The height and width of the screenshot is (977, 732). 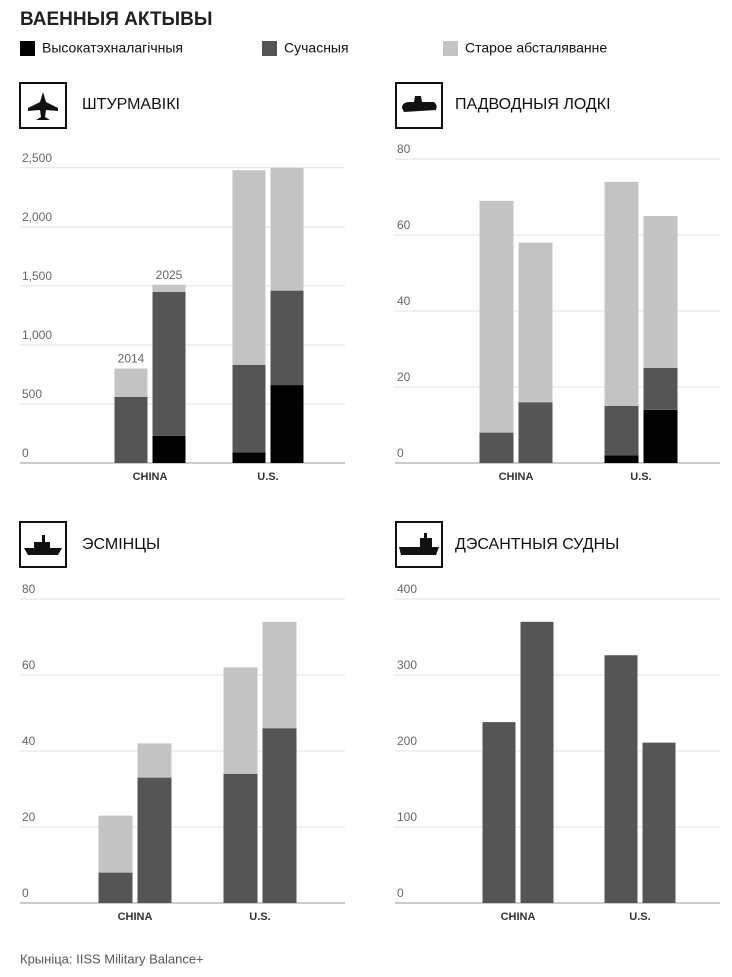 I want to click on panel-title: ШТУРМАВІКІ, so click(x=131, y=104).